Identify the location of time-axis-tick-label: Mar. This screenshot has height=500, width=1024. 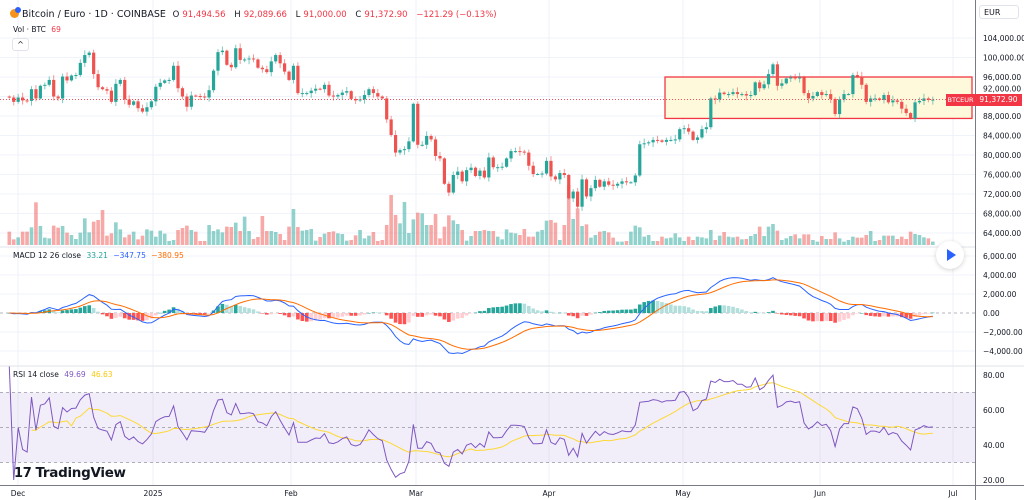
(416, 493).